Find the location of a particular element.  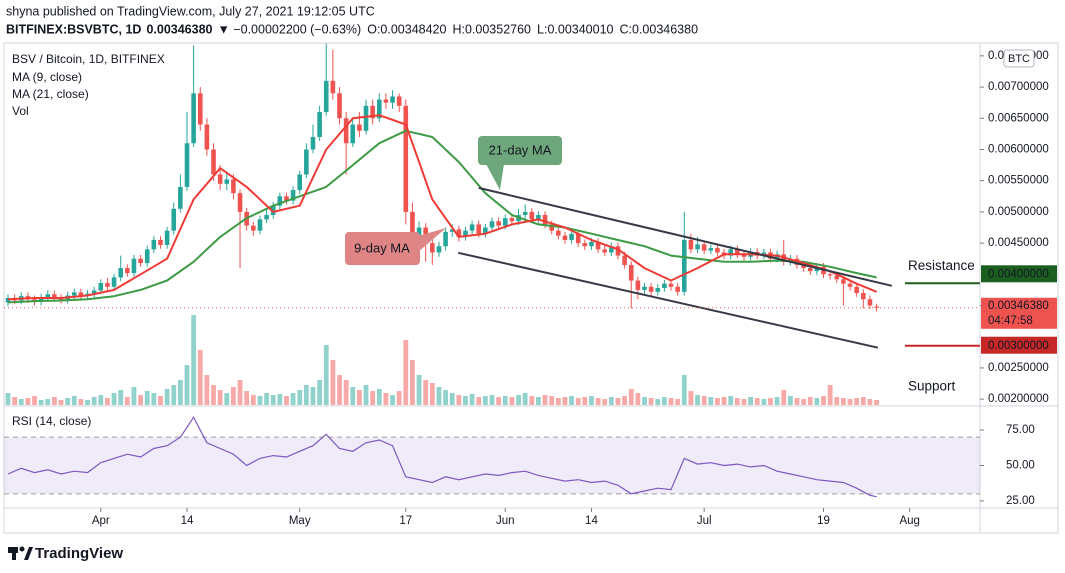

header-text: 0.00346380 is located at coordinates (179, 29).